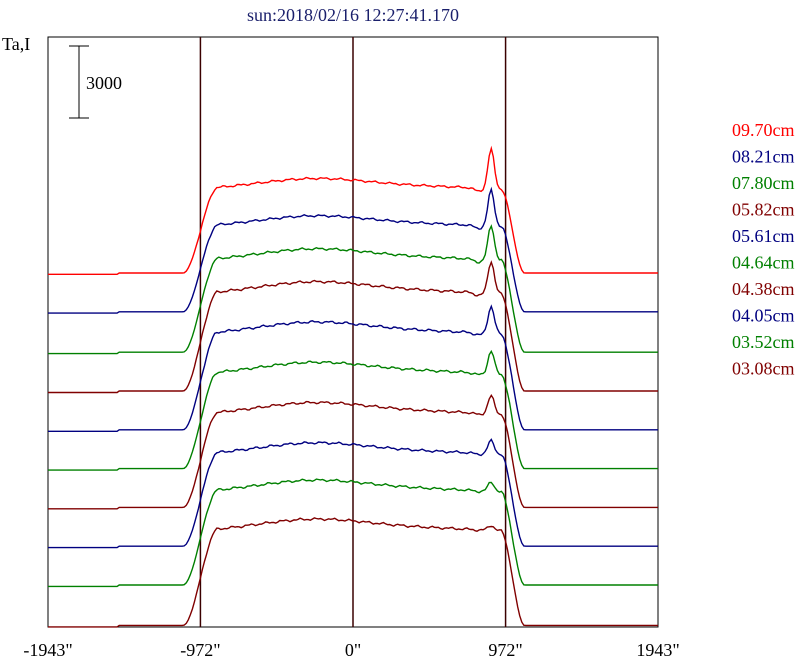 This screenshot has width=807, height=662. Describe the element at coordinates (353, 533) in the screenshot. I see `series-line-03.52cm` at that location.